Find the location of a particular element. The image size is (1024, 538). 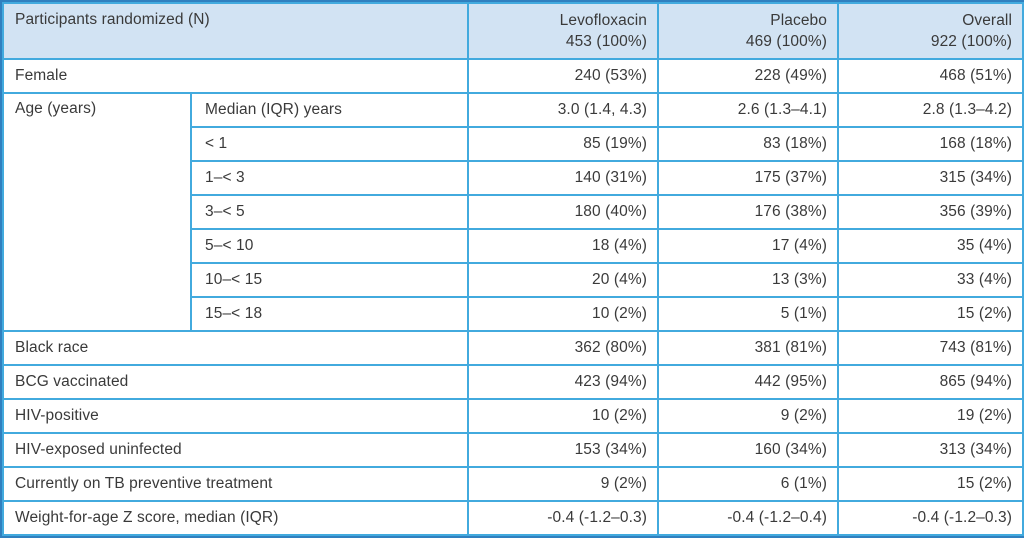

cell-value: 83 (18%) is located at coordinates (748, 144).